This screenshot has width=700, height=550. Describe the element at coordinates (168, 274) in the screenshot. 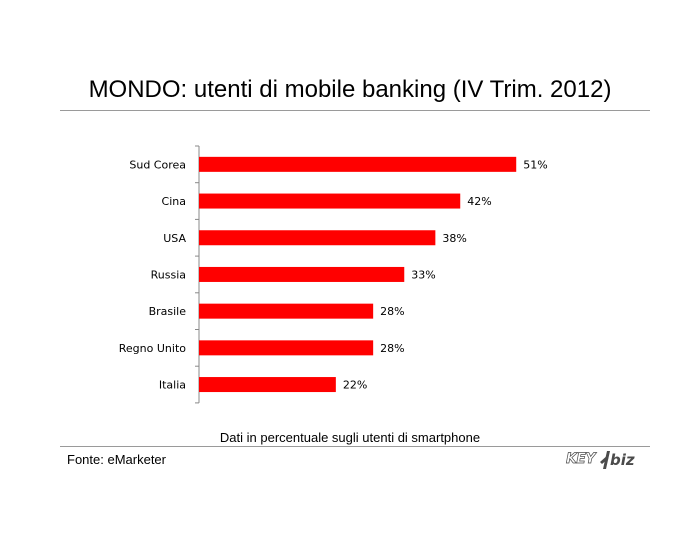

I see `category-label: Russia` at that location.